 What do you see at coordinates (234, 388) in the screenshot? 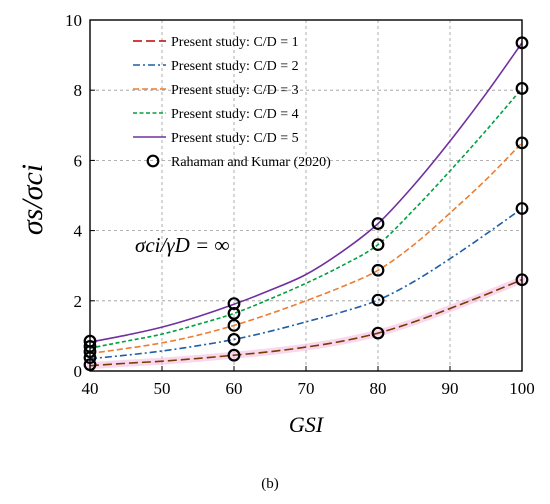
I see `x-tick-label: 60` at bounding box center [234, 388].